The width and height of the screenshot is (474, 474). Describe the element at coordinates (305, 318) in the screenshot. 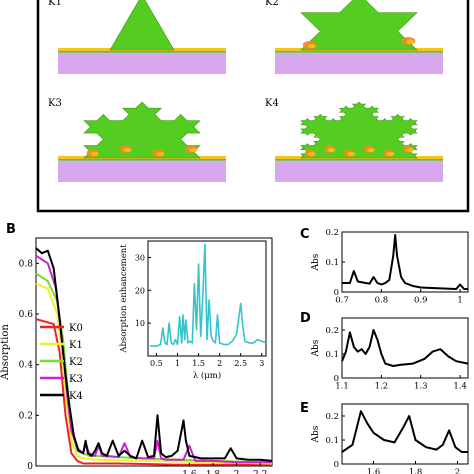

I see `panel-letter-d: D` at that location.